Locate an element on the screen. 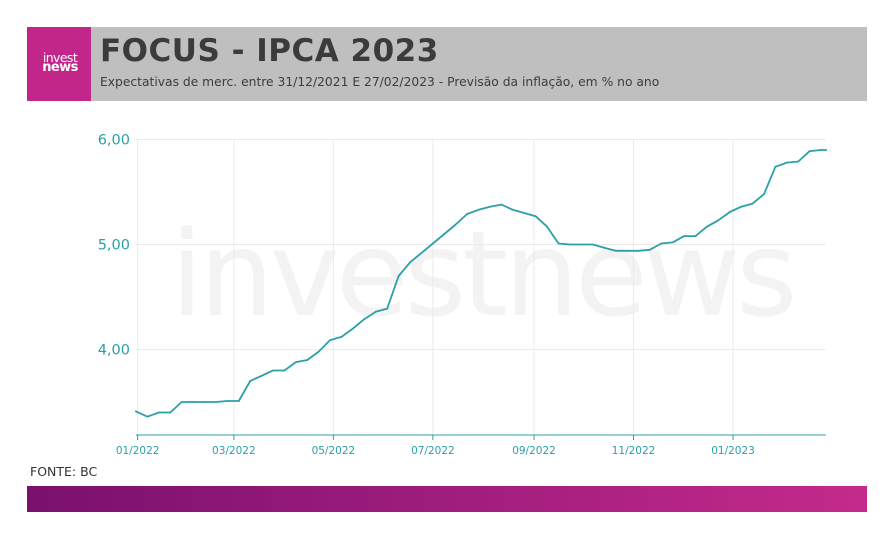 This screenshot has height=540, width=895. y-tick-label: 6,00 is located at coordinates (114, 141).